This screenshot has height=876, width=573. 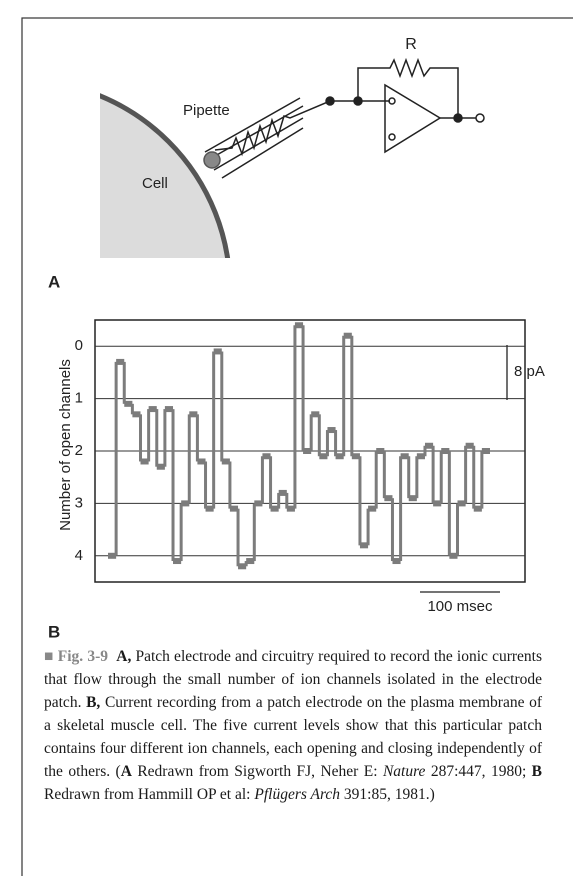 I want to click on caption-text: 391:85, 1981.), so click(x=389, y=794).